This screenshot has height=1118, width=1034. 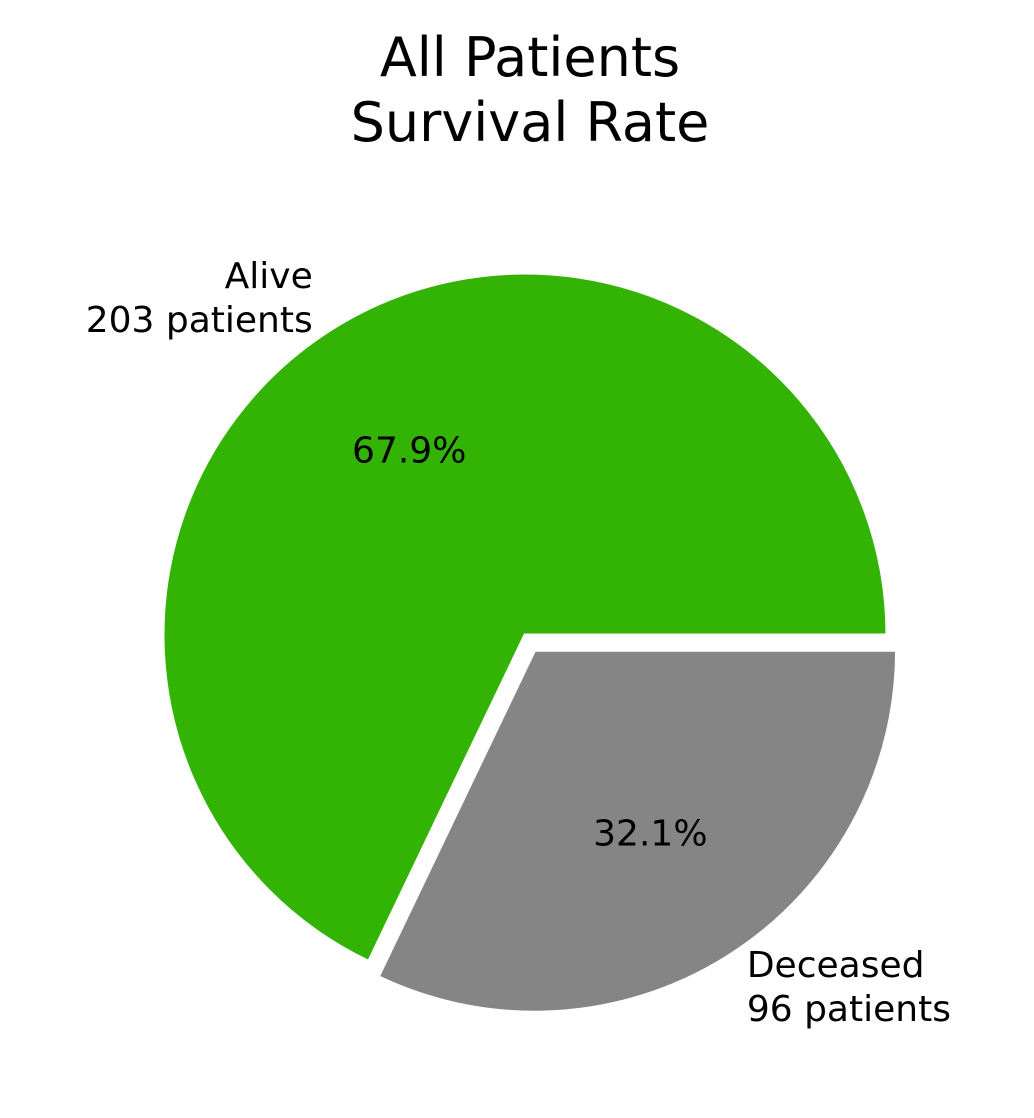 What do you see at coordinates (409, 451) in the screenshot?
I see `pie-slice-percent-0: 67.9%` at bounding box center [409, 451].